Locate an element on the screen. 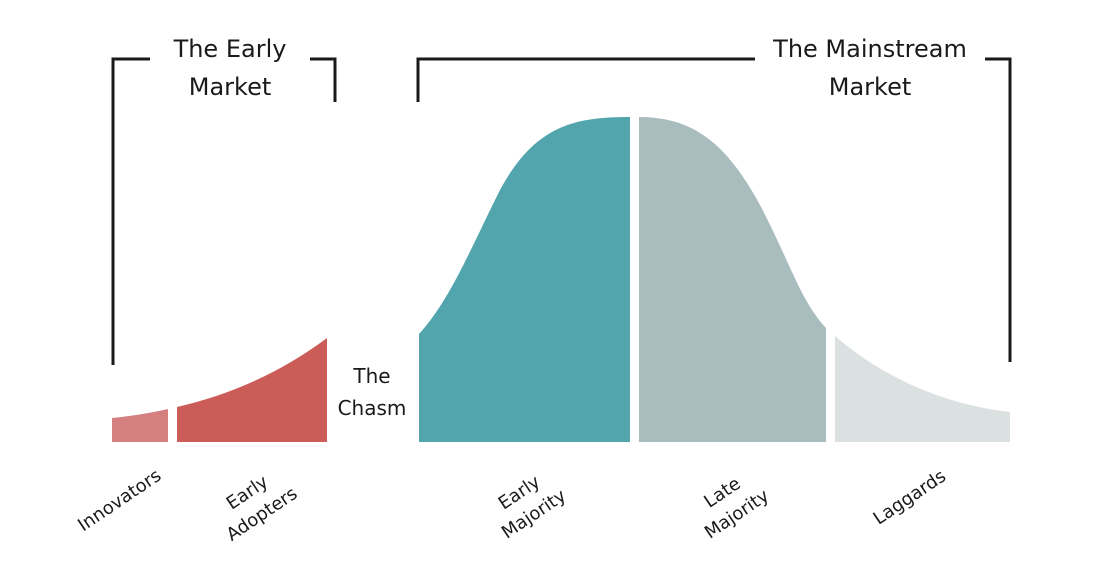 This screenshot has width=1100, height=586. early-adopters-segment is located at coordinates (252, 390).